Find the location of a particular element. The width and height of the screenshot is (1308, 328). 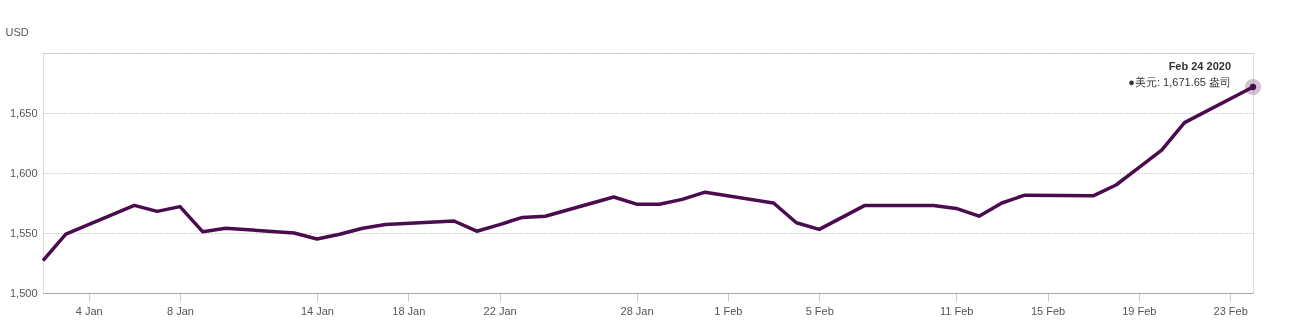

x-tick-label: 1 Feb is located at coordinates (728, 310).